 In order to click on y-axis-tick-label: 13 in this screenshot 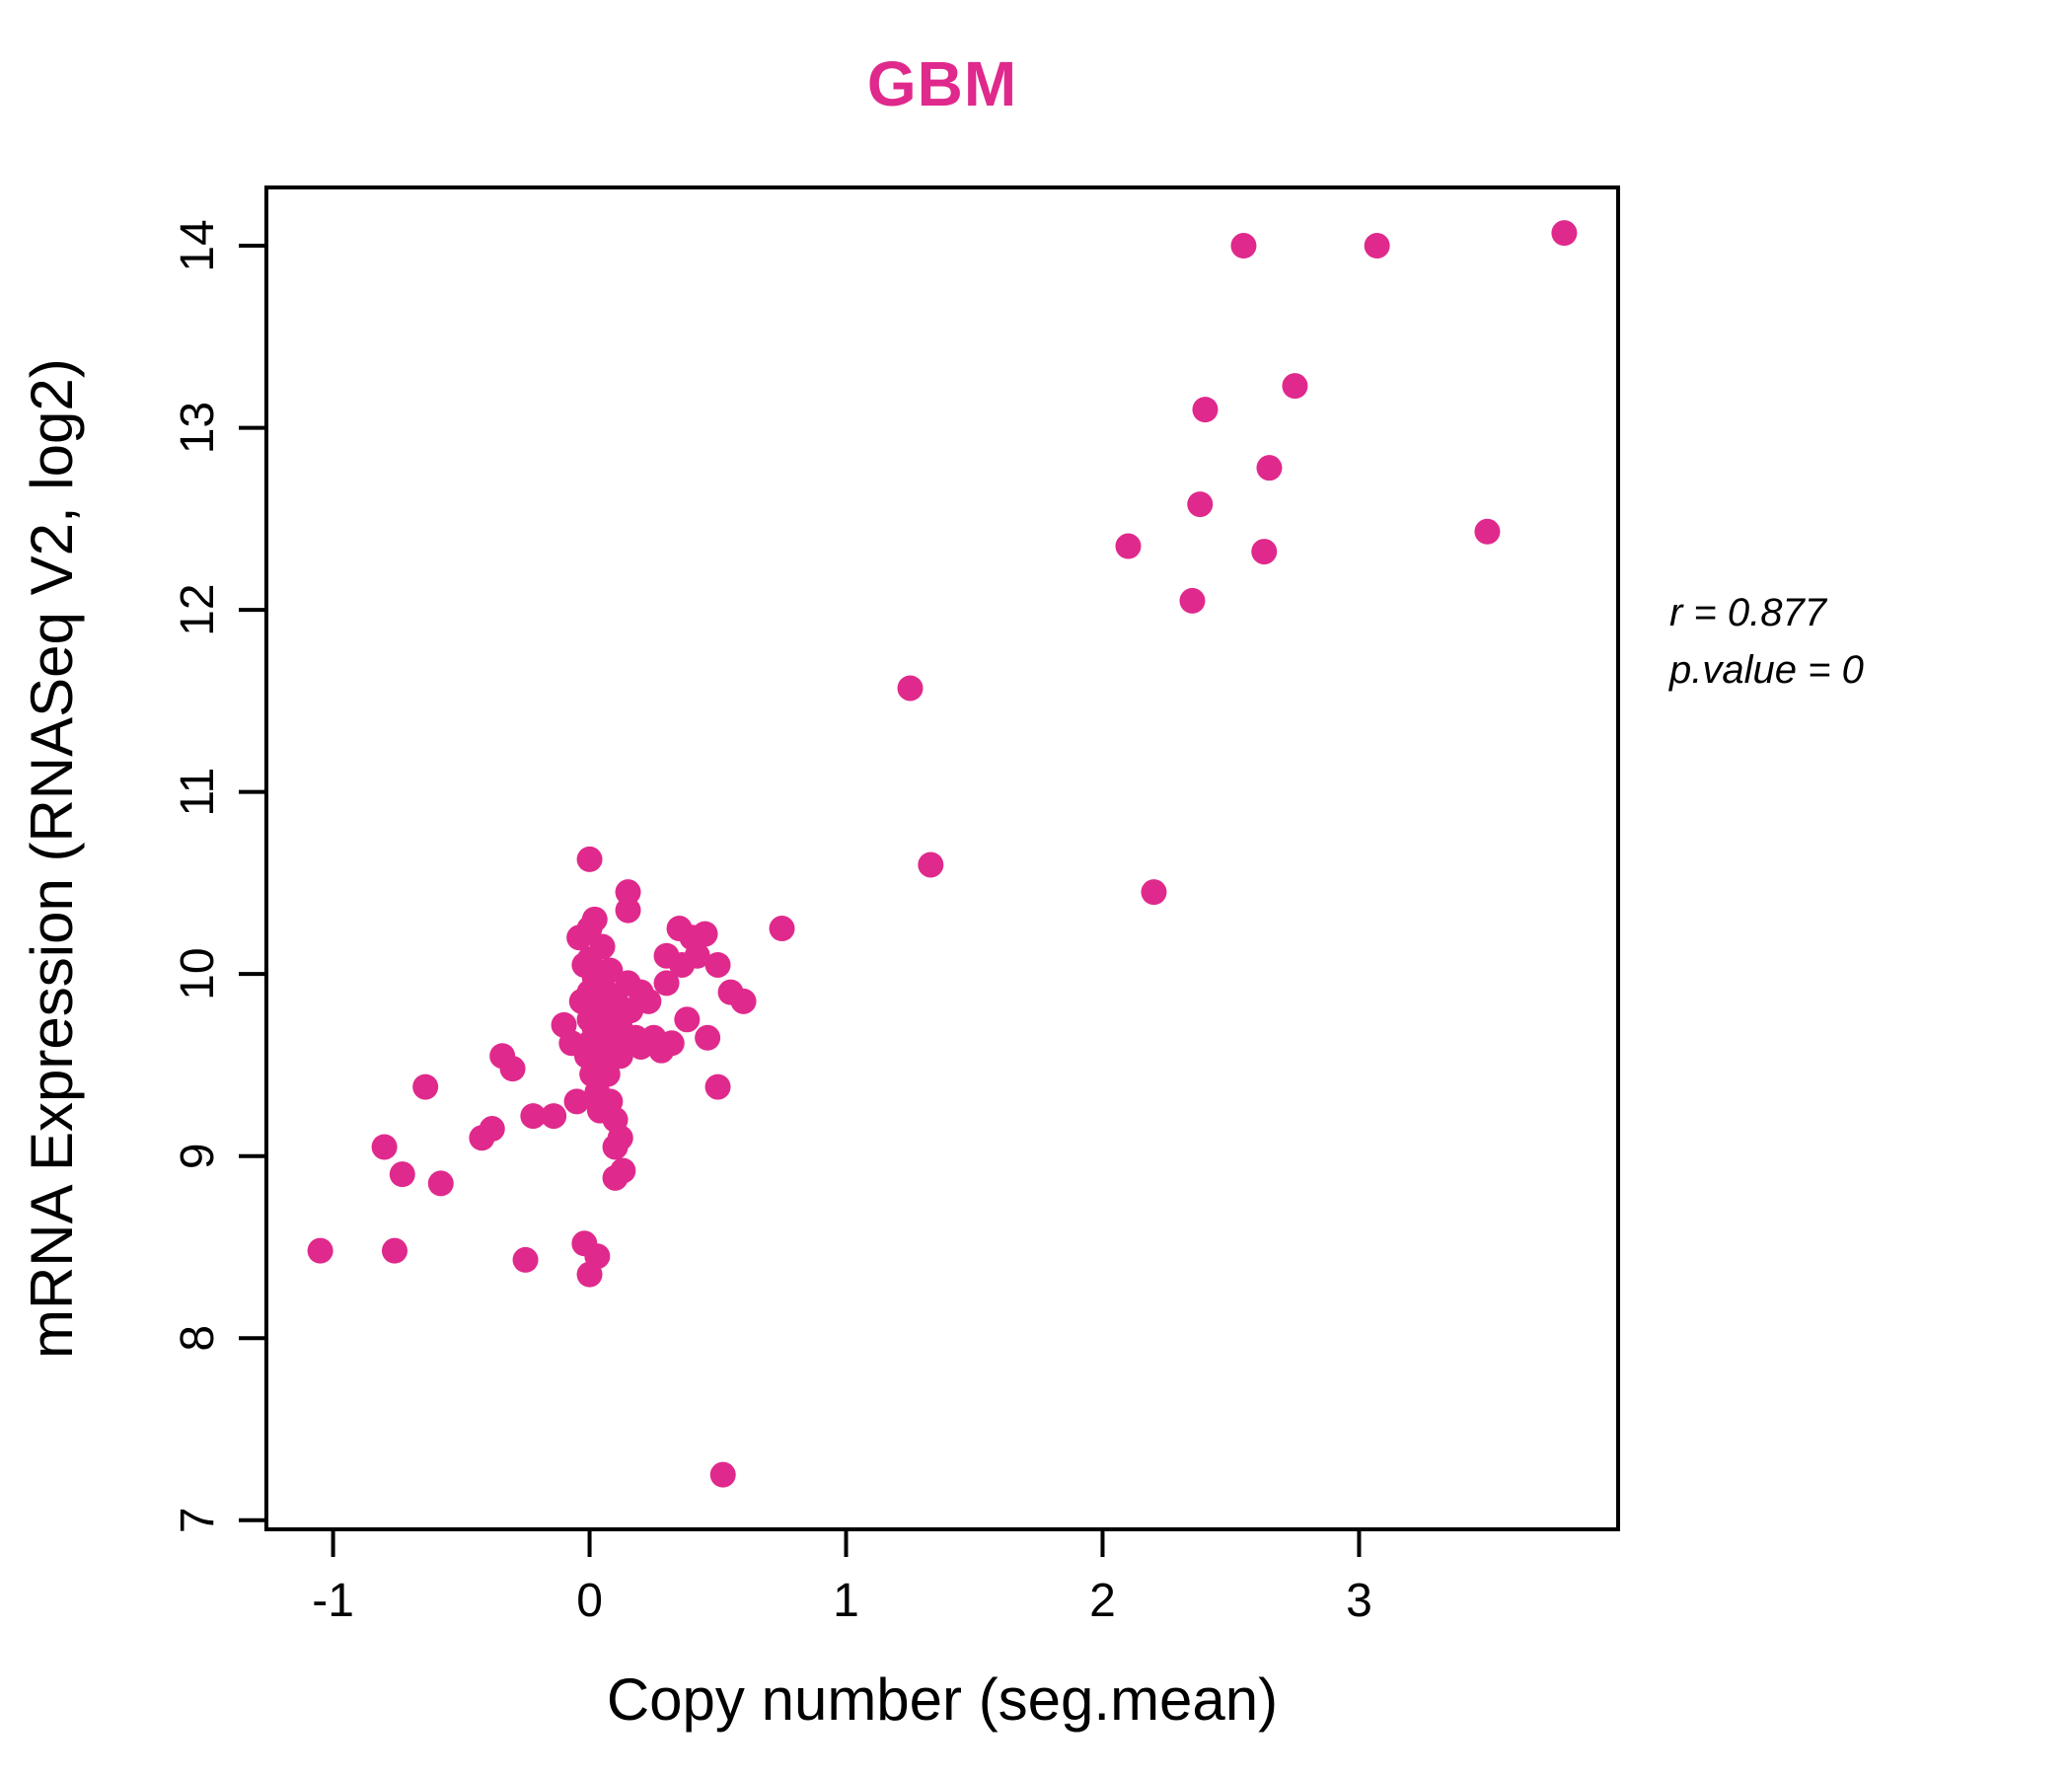, I will do `click(198, 428)`.